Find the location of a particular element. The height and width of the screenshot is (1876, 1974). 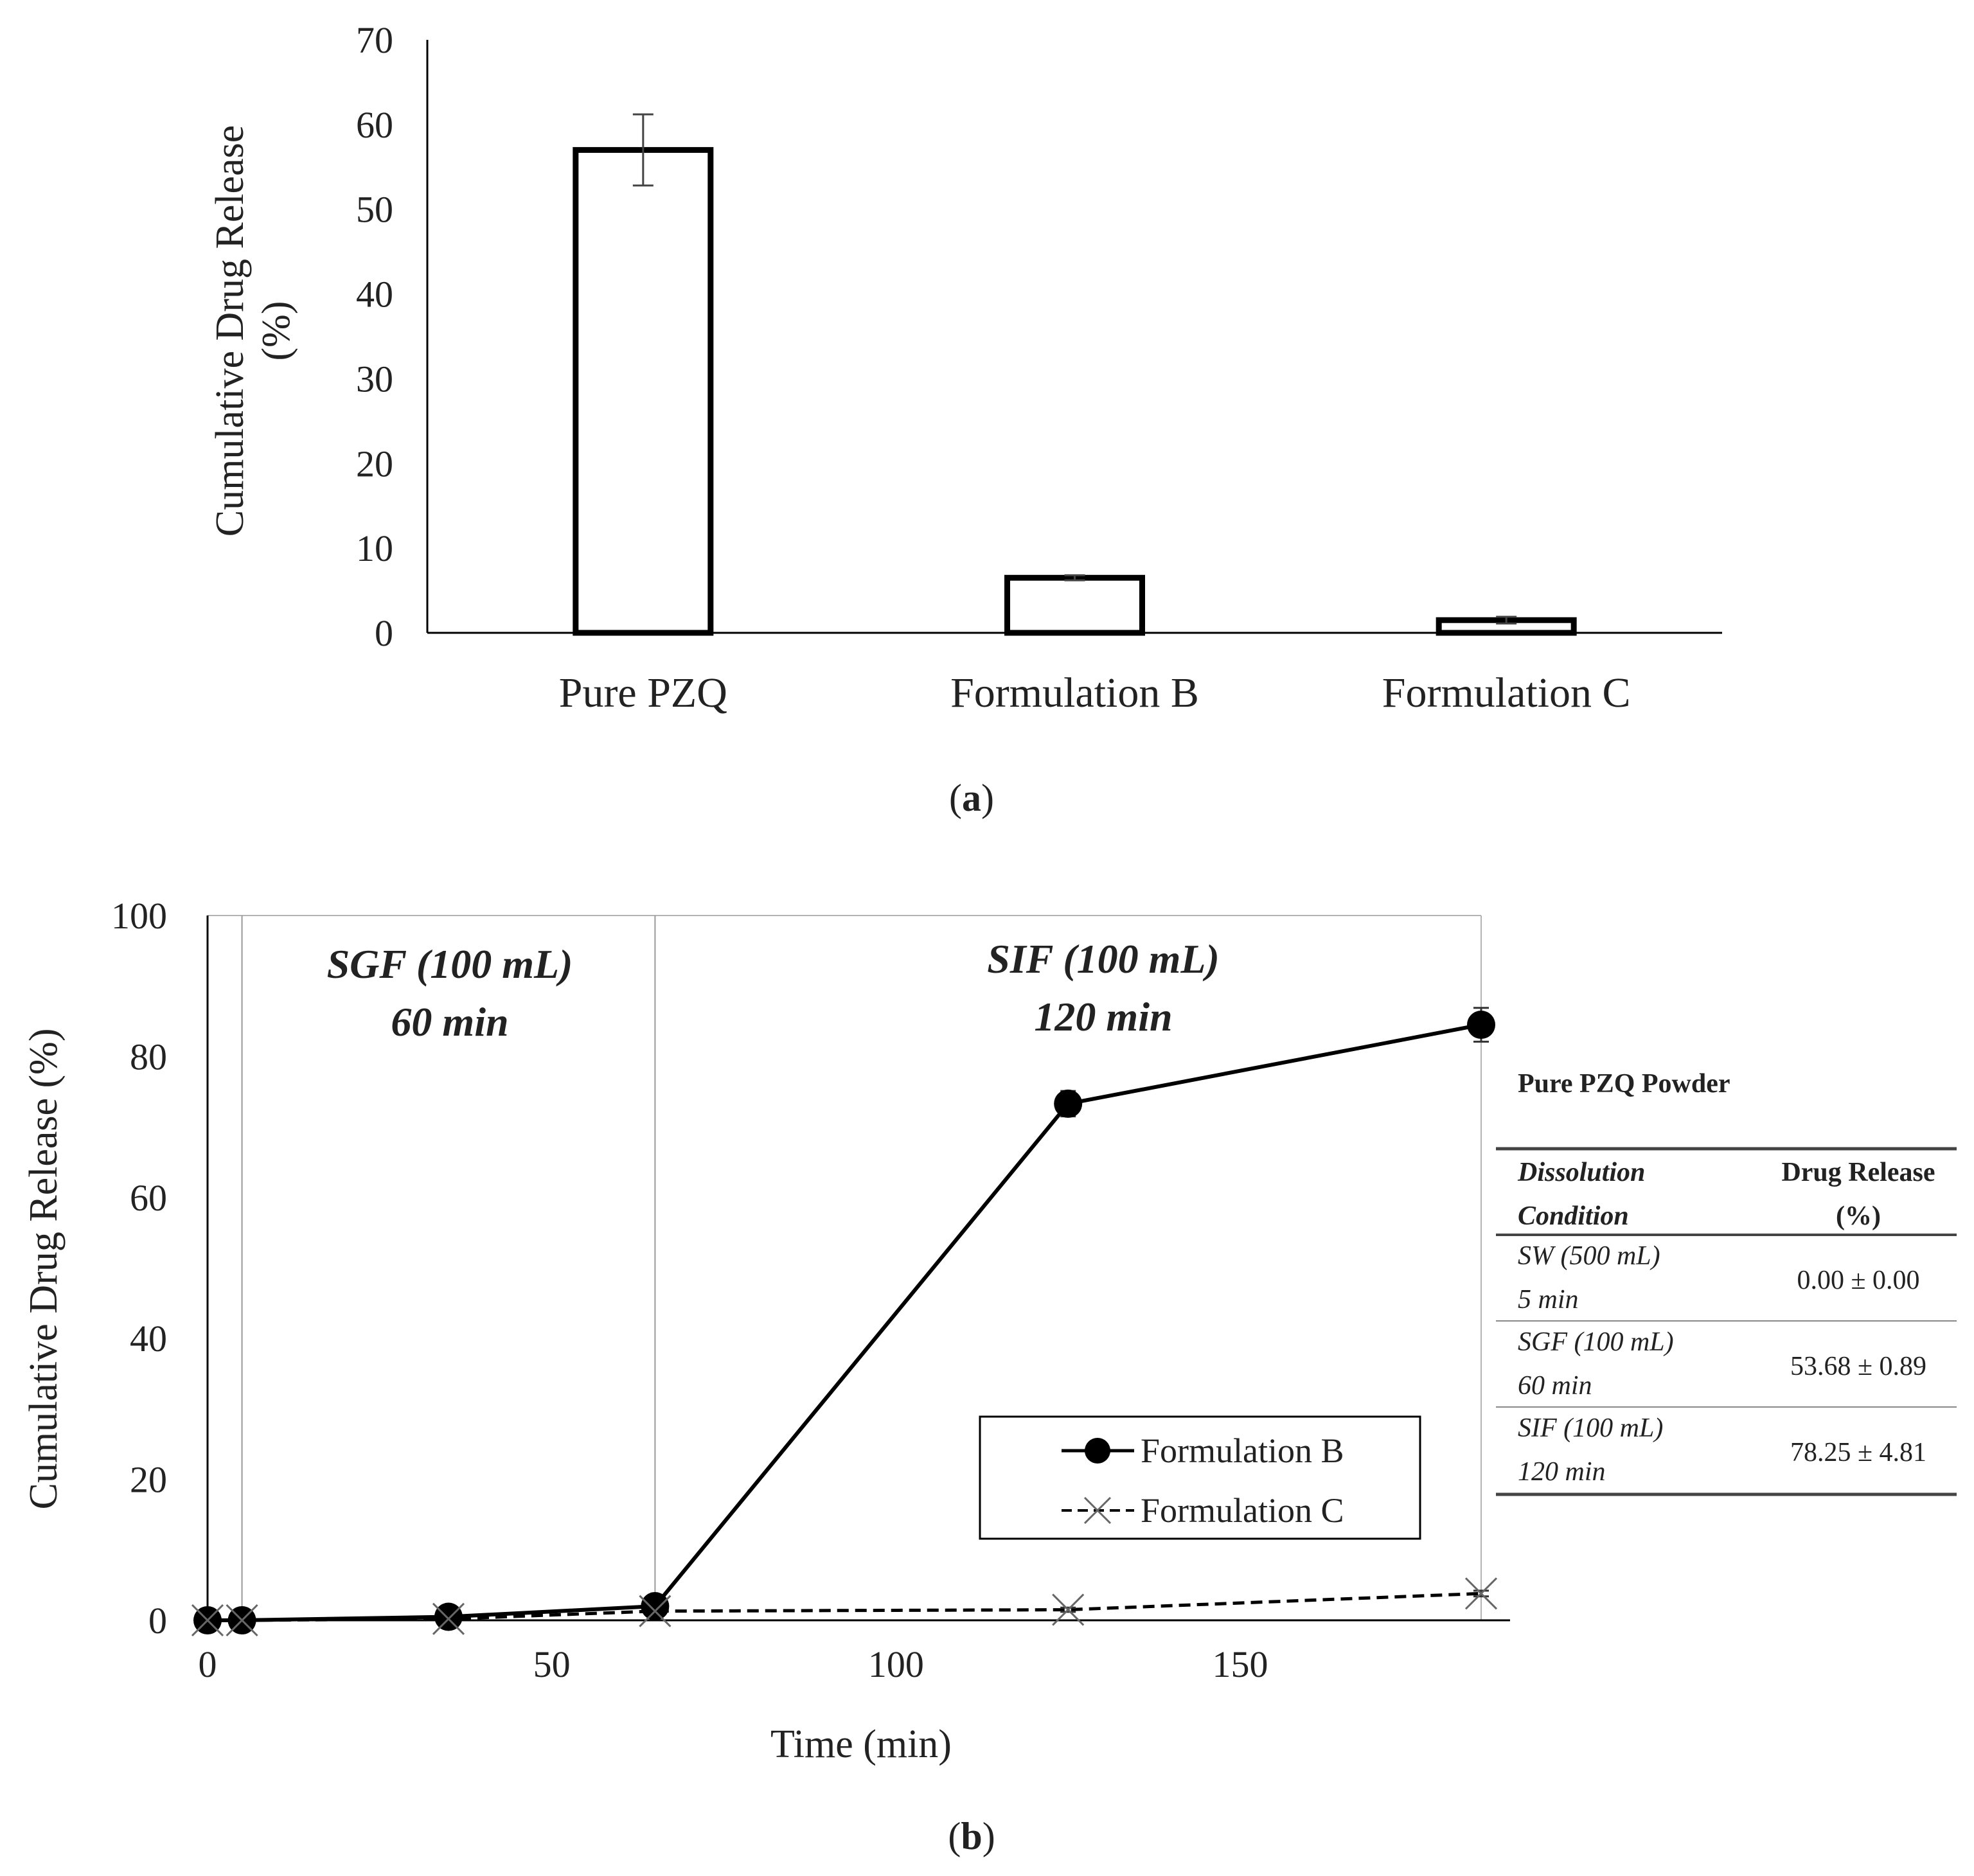

legend-marker-formulation-b is located at coordinates (1097, 1451).